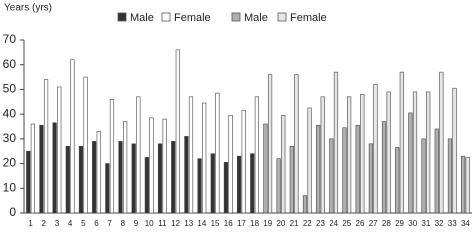 The image size is (474, 240). What do you see at coordinates (10, 89) in the screenshot?
I see `y-tick-label: 50` at bounding box center [10, 89].